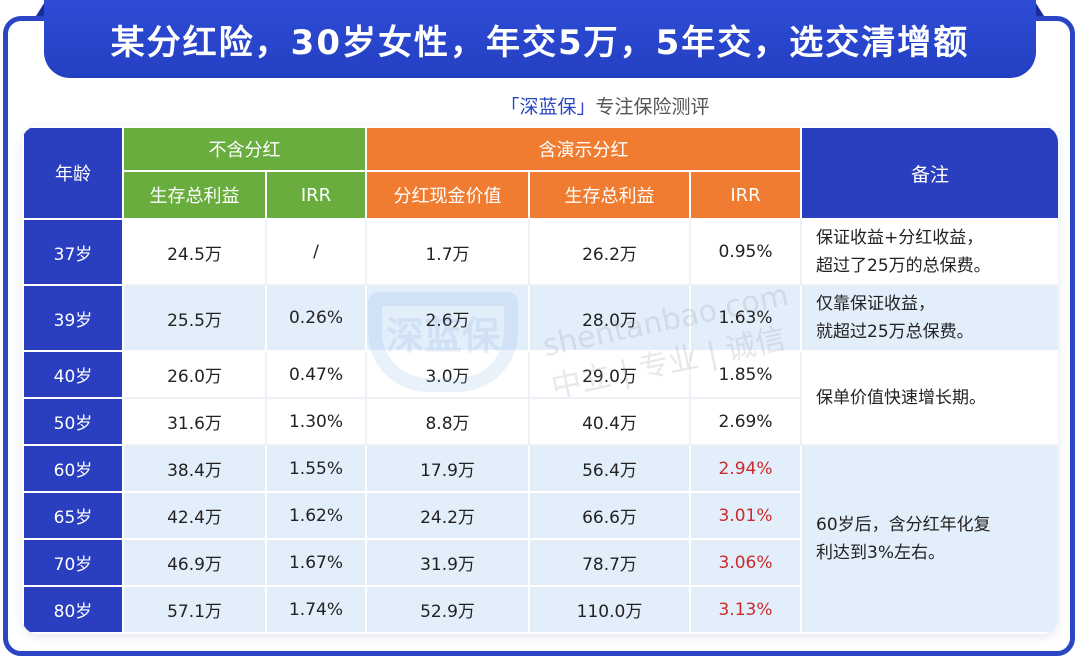  I want to click on no-div-irr-cell: 1.30%, so click(316, 421).